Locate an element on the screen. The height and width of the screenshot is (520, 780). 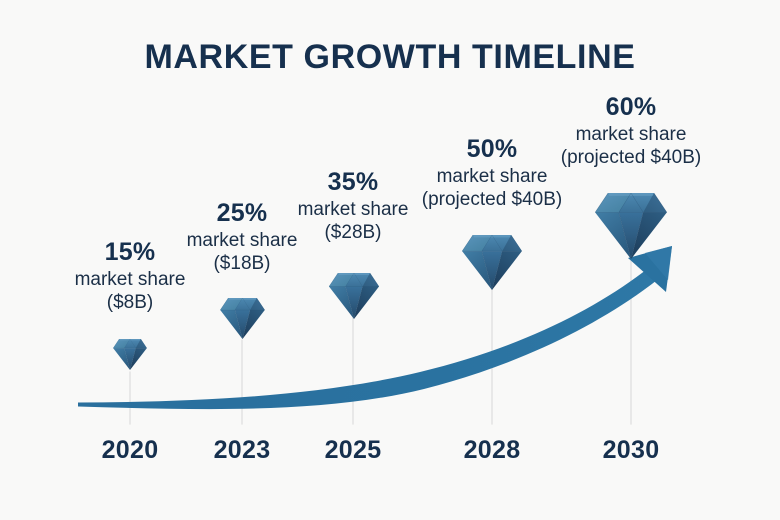
milestone-label-2023: 25% market share ($18B) is located at coordinates (242, 236).